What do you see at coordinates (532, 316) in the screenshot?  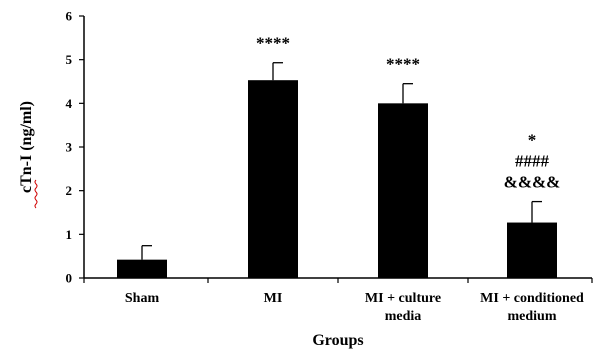 I see `x-category-label: medium` at bounding box center [532, 316].